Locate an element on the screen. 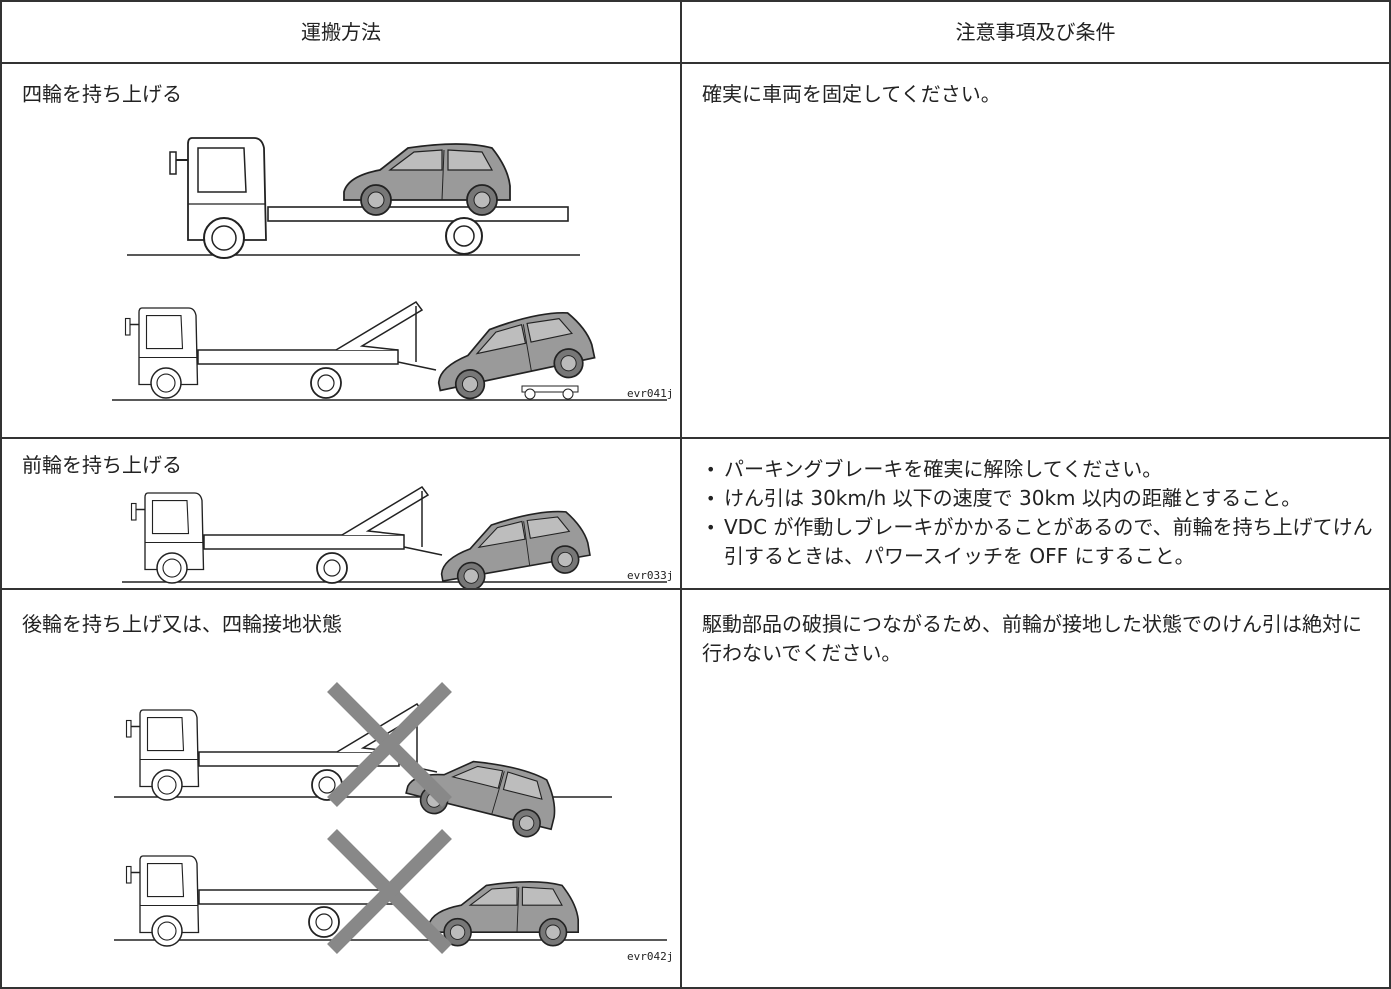 This screenshot has height=989, width=1391. method-text: 前輪を持ち上げる is located at coordinates (102, 465).